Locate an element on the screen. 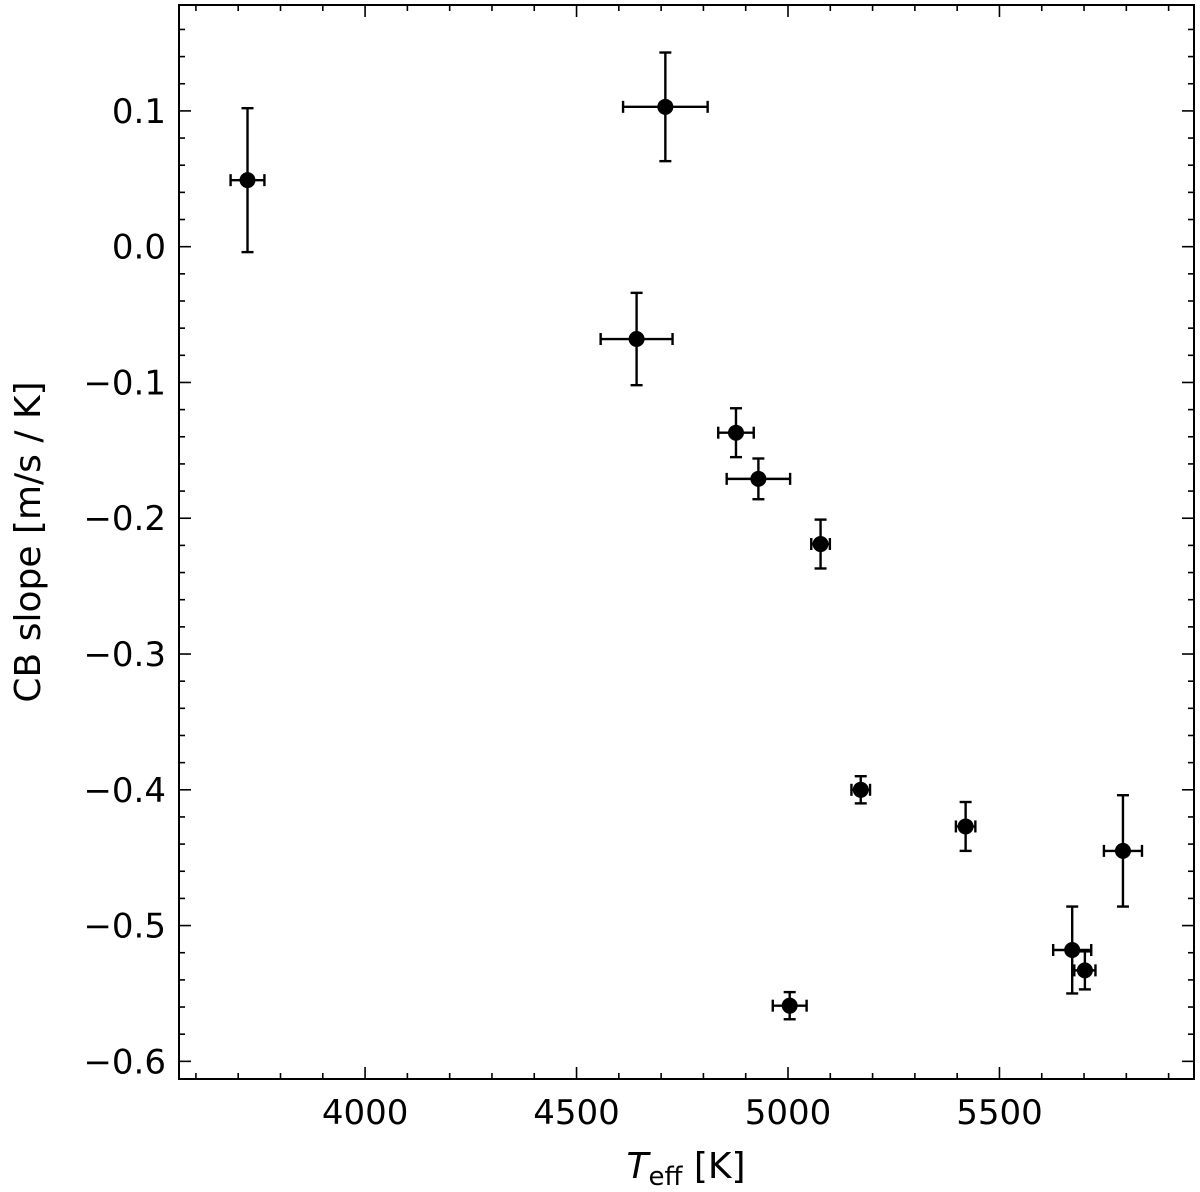  x-axis-label-subscript: eff is located at coordinates (665, 1177).